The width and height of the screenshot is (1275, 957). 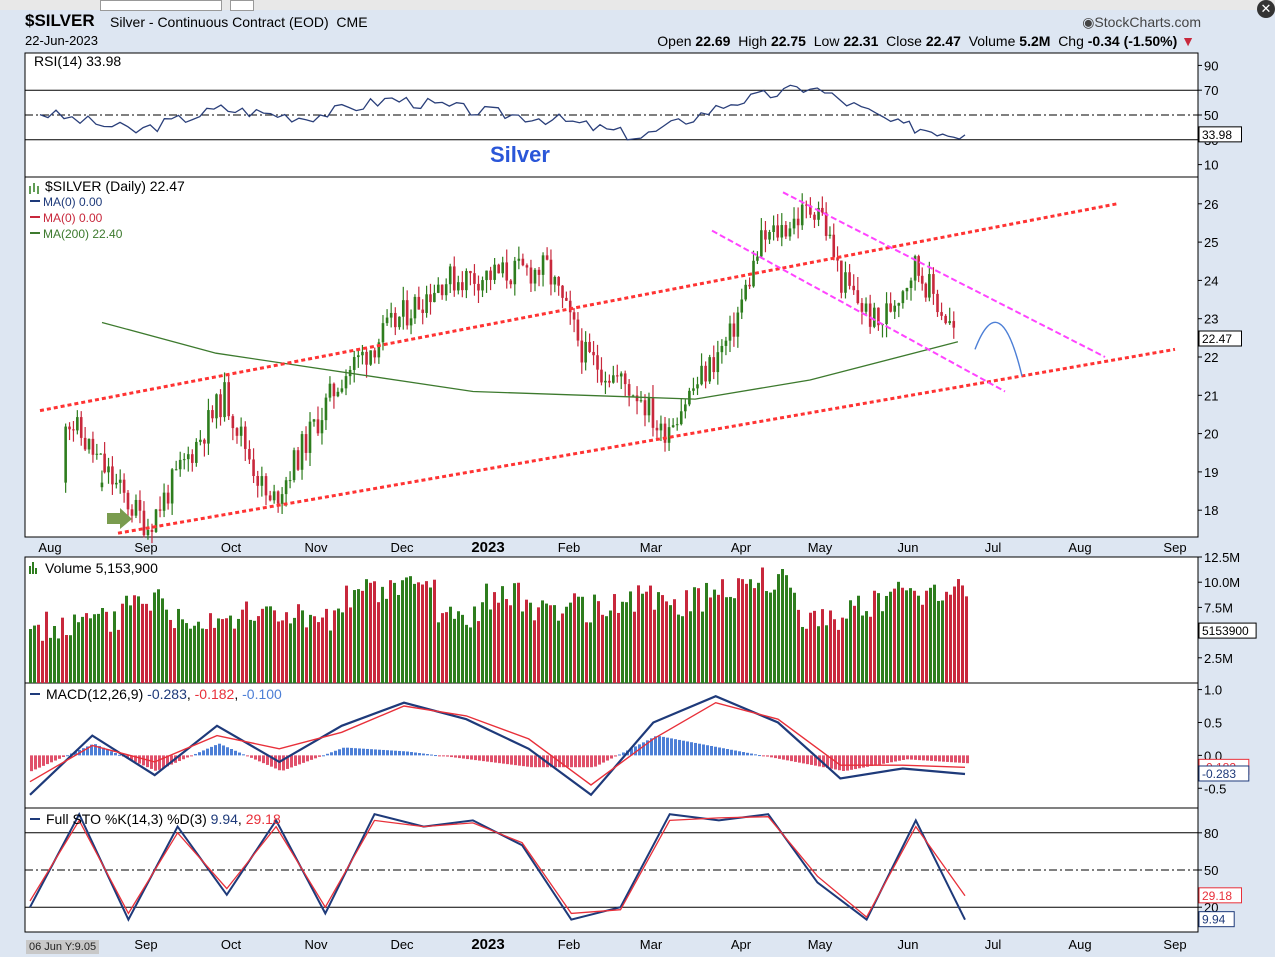 I want to click on x-tick-label: Sep, so click(x=145, y=547).